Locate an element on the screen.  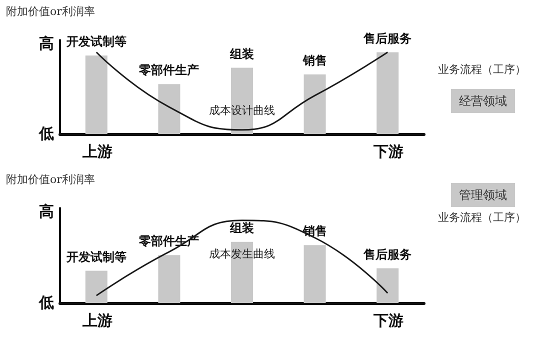
text: 管理领域 is located at coordinates (483, 195).